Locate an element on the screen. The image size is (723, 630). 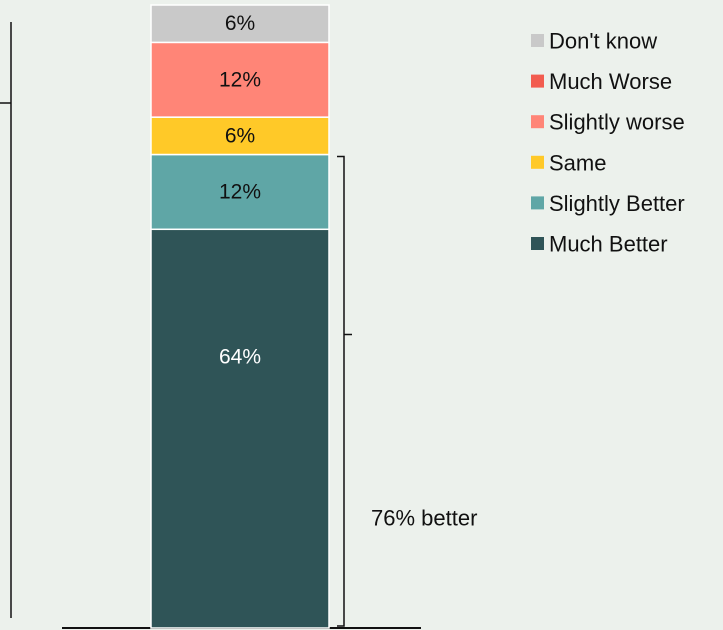
legend-swatch-much-better is located at coordinates (537, 243).